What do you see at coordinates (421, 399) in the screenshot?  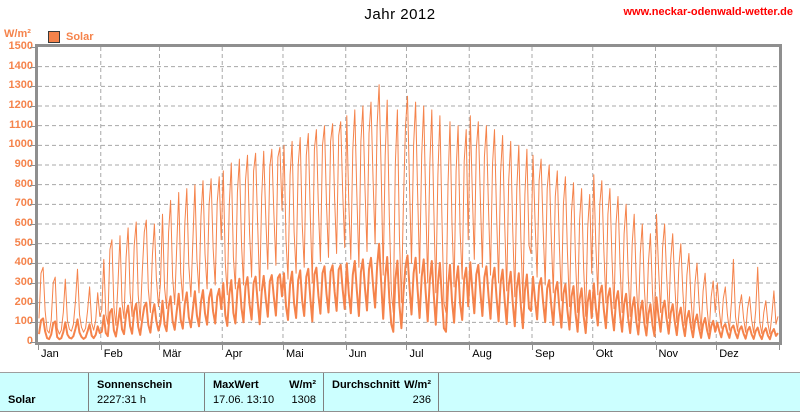 I see `durchschnitt-value: 236` at bounding box center [421, 399].